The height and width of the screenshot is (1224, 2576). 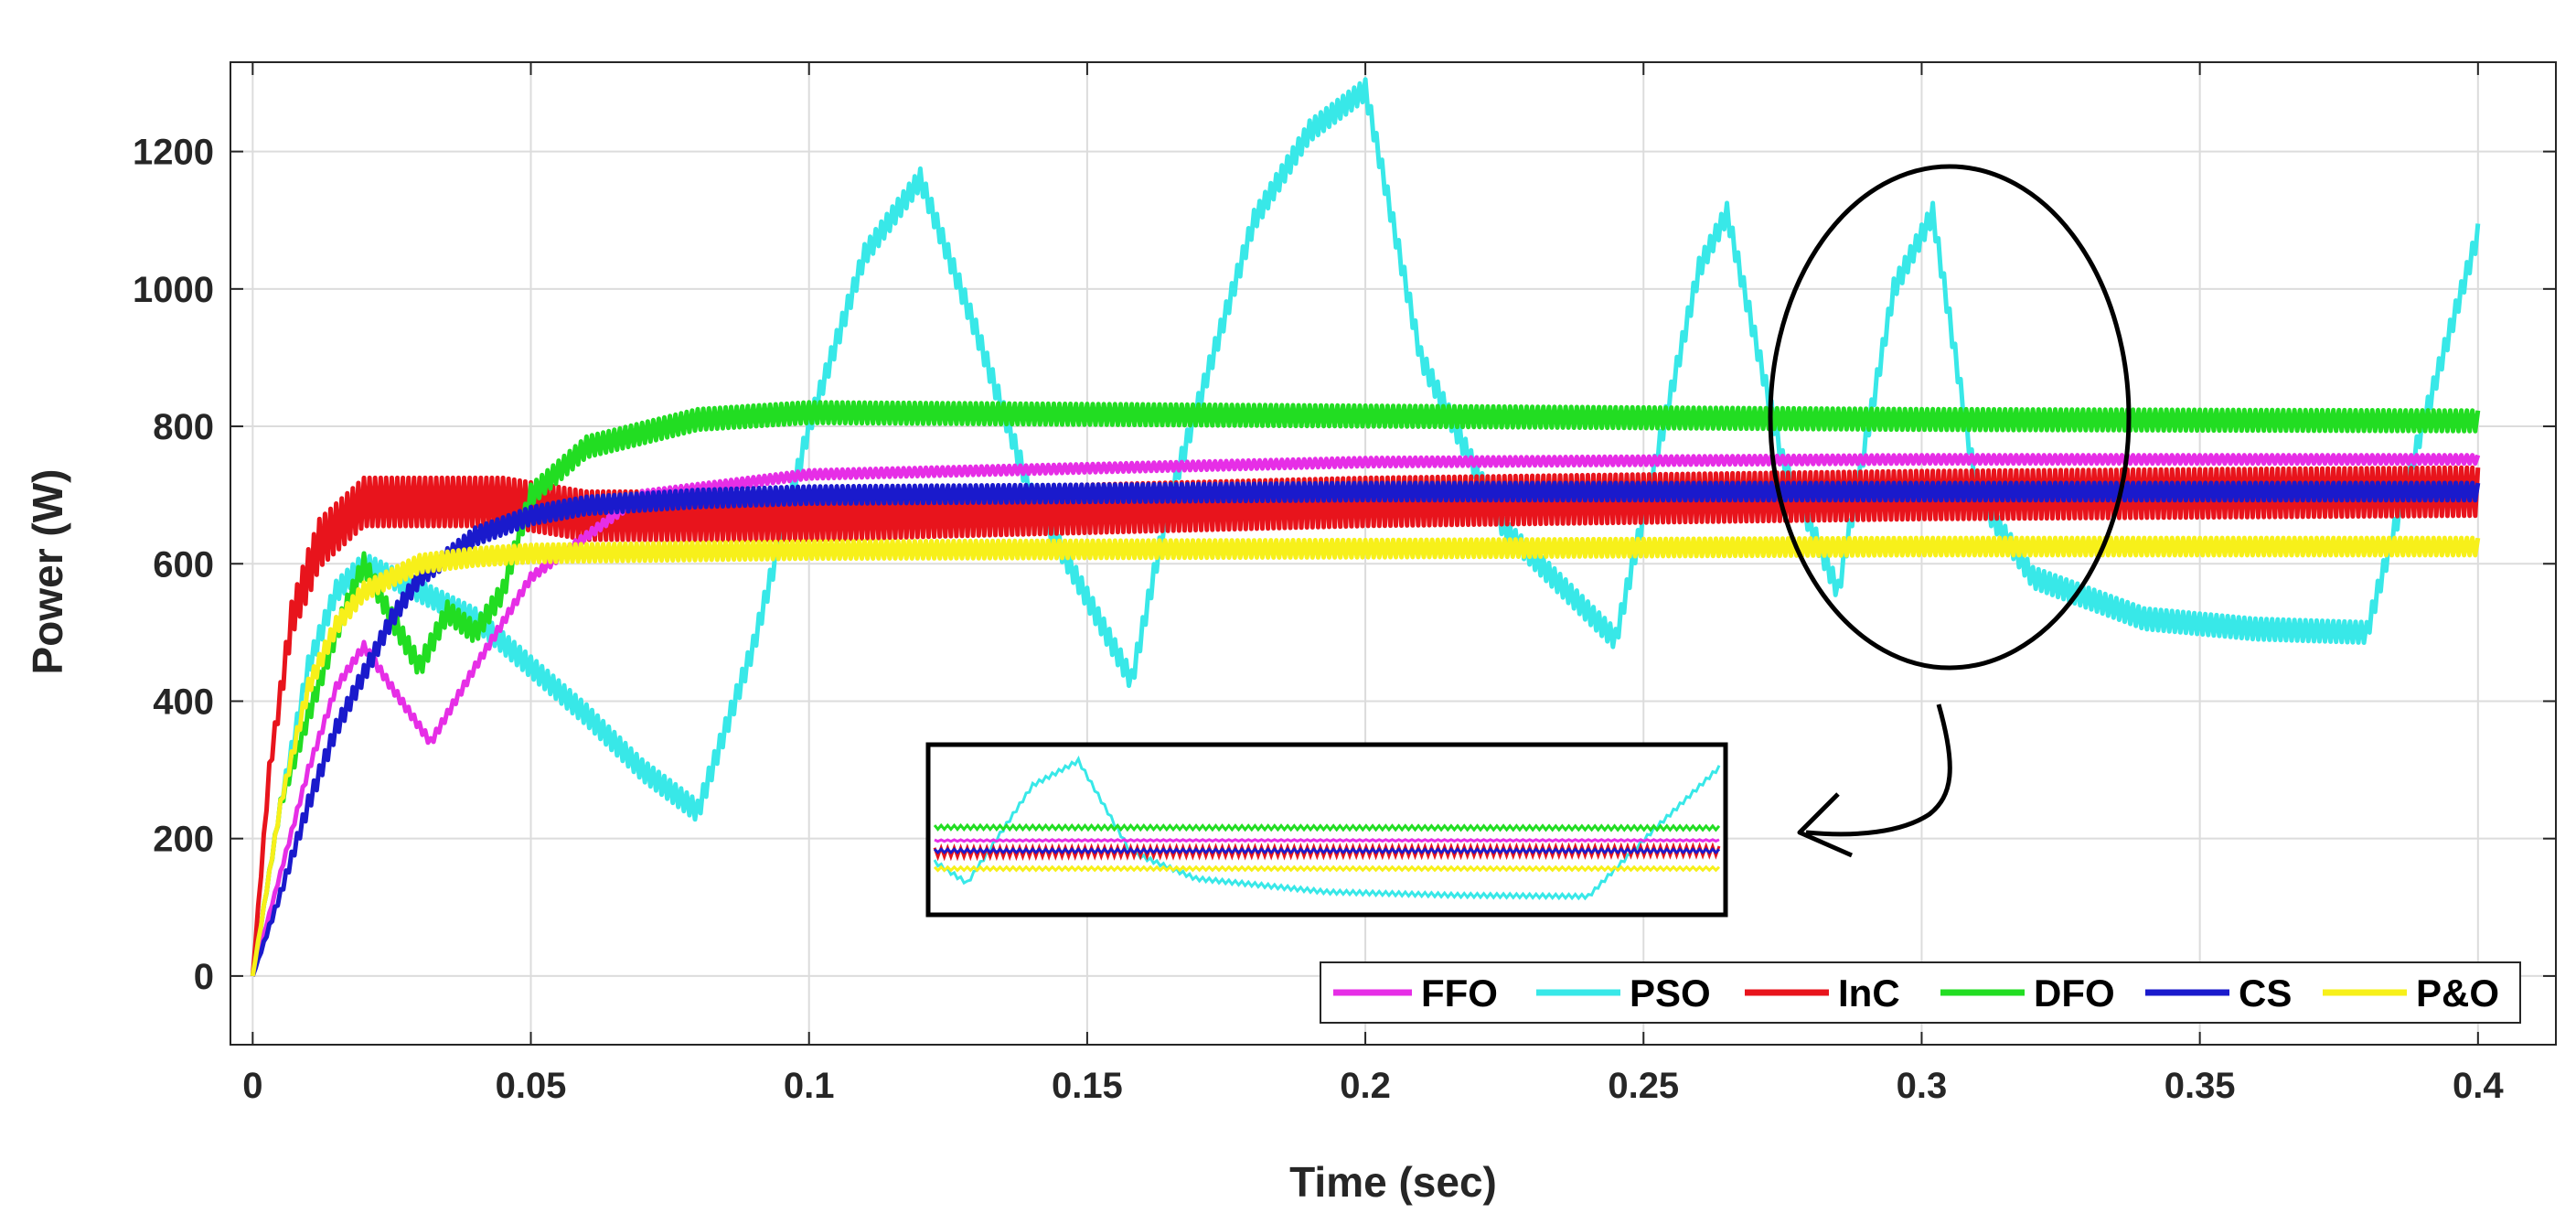 I want to click on y-tick-label: 400, so click(x=183, y=702).